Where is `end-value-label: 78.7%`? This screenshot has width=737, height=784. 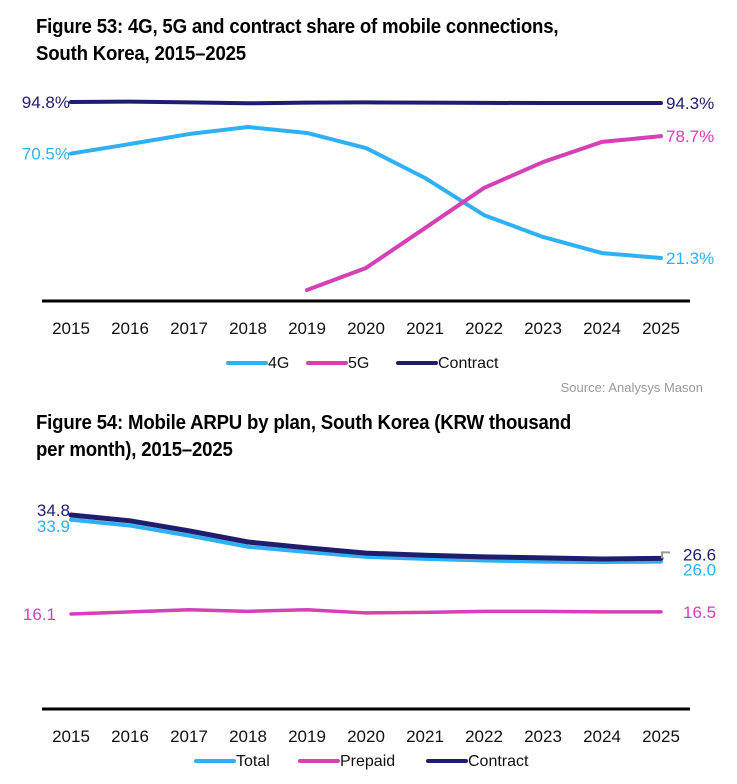 end-value-label: 78.7% is located at coordinates (690, 136).